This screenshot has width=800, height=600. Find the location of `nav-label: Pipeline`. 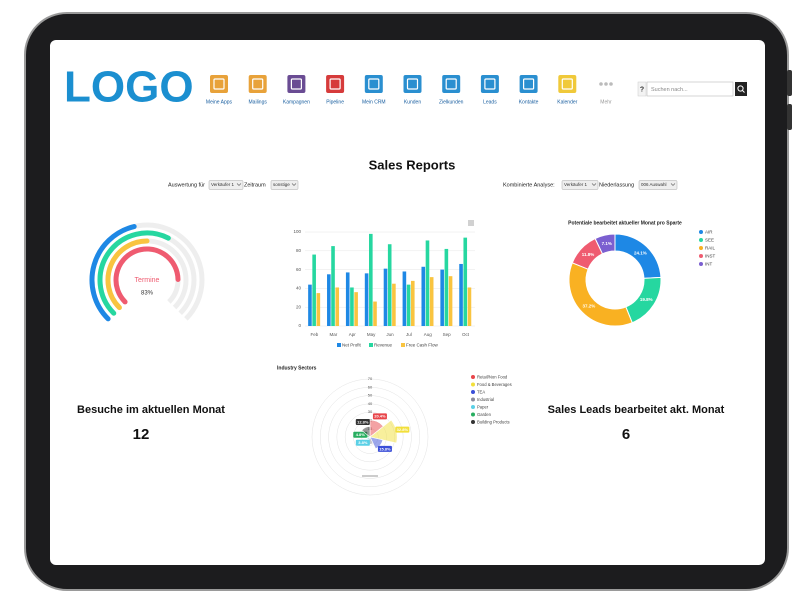

nav-label: Pipeline is located at coordinates (335, 102).